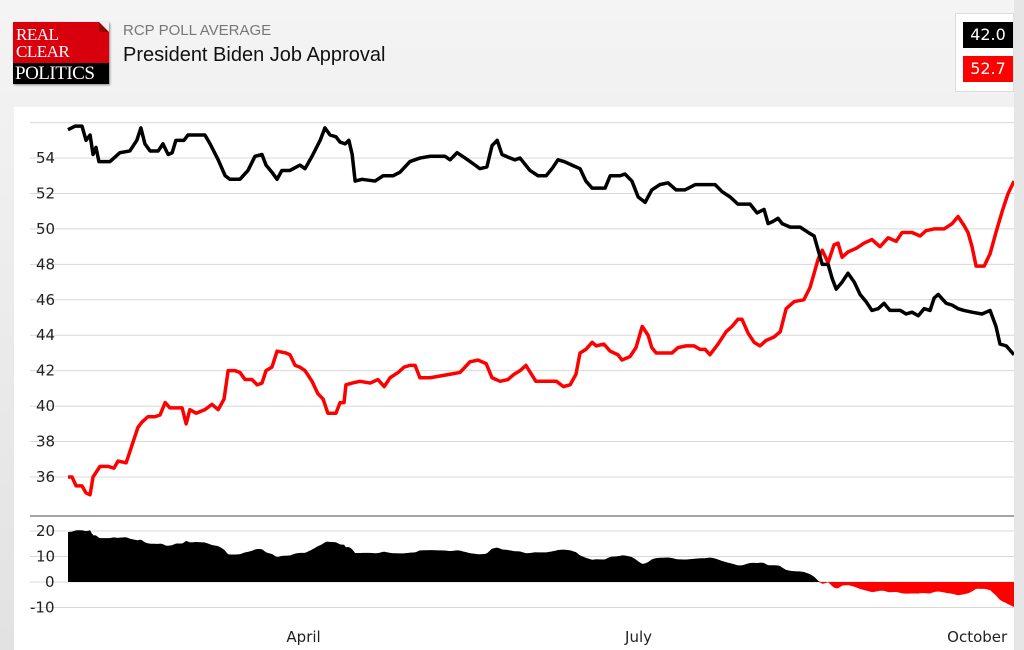 This screenshot has width=1024, height=650. Describe the element at coordinates (61, 73) in the screenshot. I see `logo-line: POLITICS` at that location.